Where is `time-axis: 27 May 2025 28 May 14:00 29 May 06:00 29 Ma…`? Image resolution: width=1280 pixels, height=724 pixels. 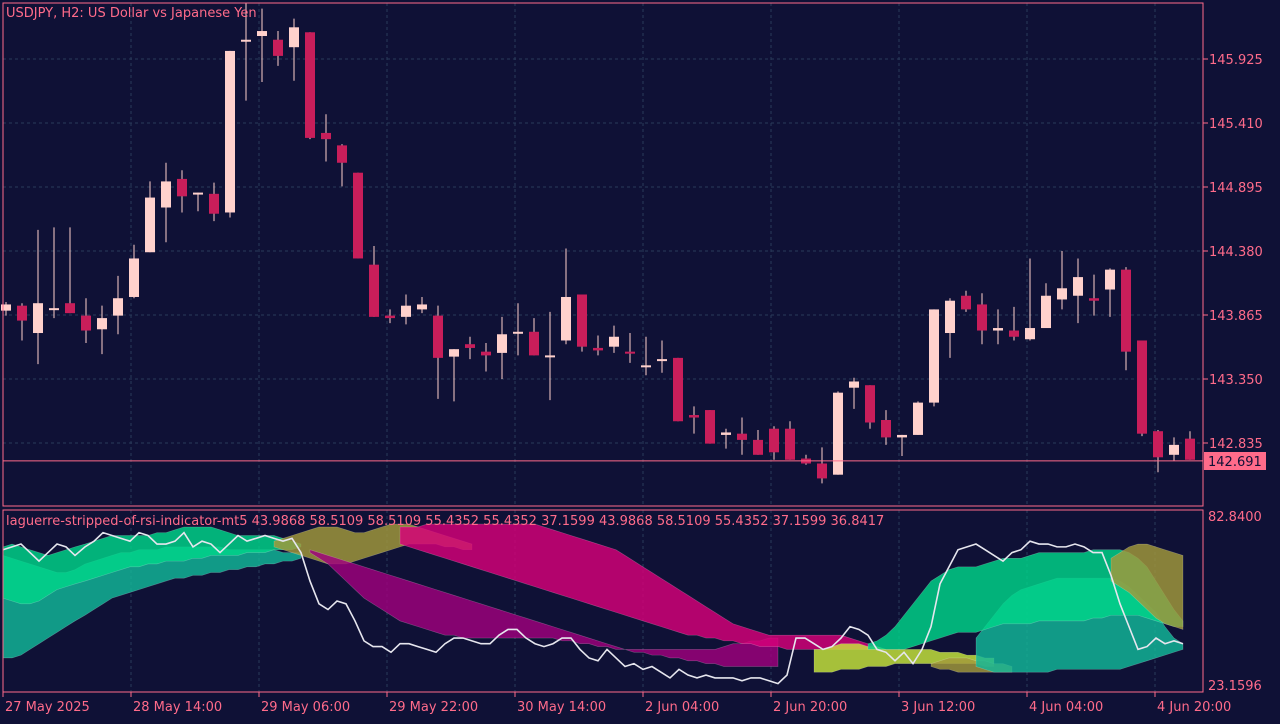
time-axis: 27 May 2025 28 May 14:00 29 May 06:00 29 Ma… is located at coordinates (616, 703).